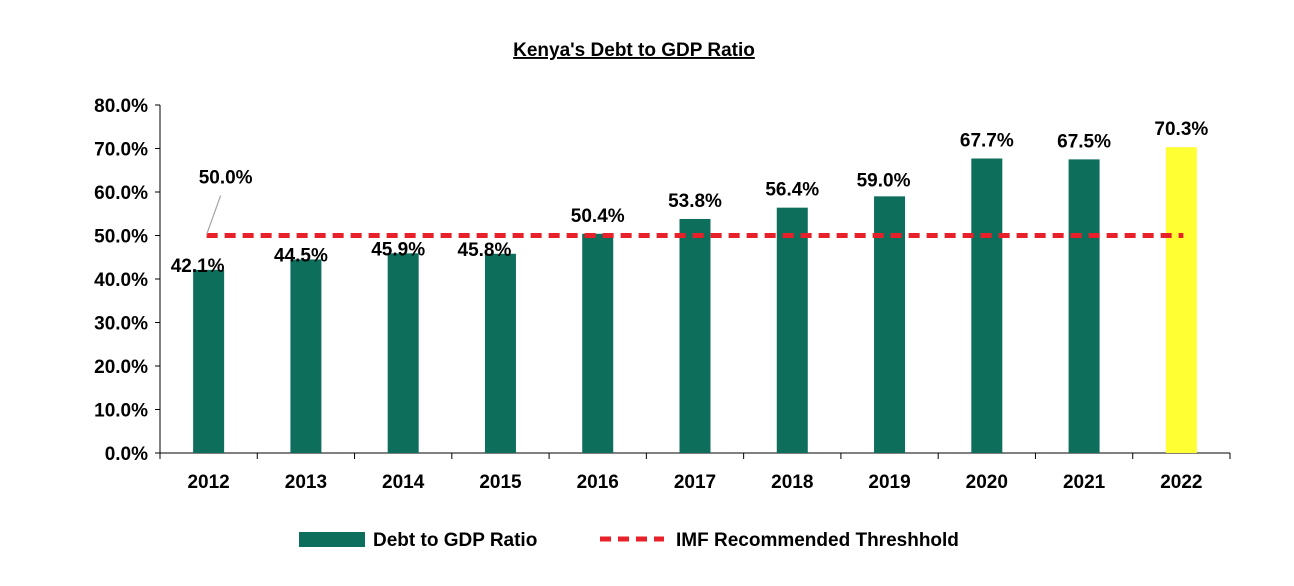 The height and width of the screenshot is (586, 1294). What do you see at coordinates (1084, 306) in the screenshot?
I see `bar-2021` at bounding box center [1084, 306].